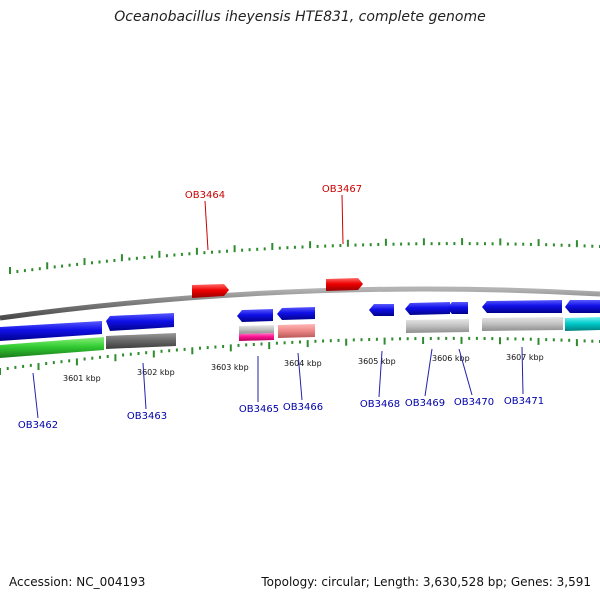 The width and height of the screenshot is (600, 600). Describe the element at coordinates (205, 195) in the screenshot. I see `label-ob3464: OB3464` at that location.